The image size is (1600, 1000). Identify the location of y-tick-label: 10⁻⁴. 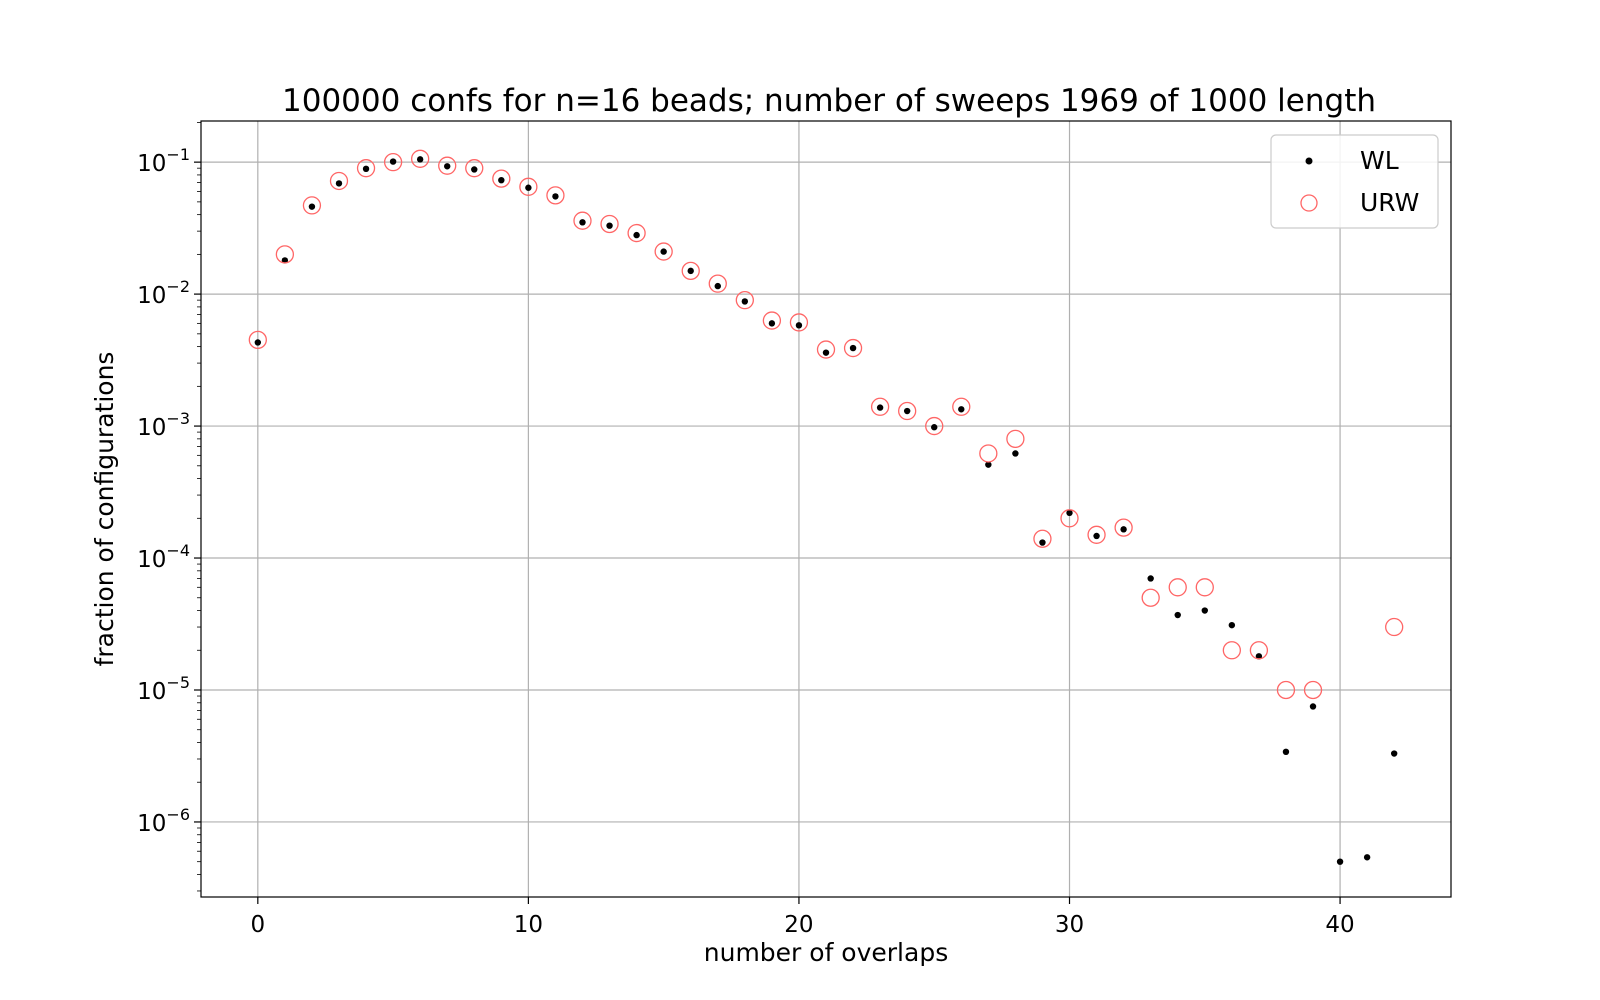
(163, 557).